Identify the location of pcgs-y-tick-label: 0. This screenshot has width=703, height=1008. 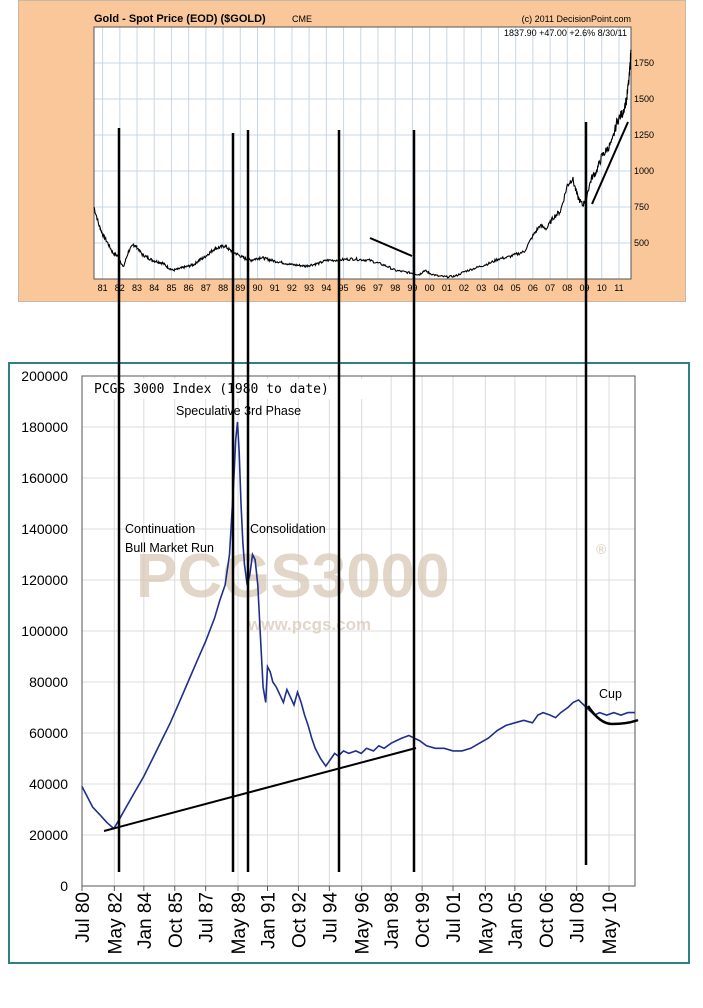
(64, 886).